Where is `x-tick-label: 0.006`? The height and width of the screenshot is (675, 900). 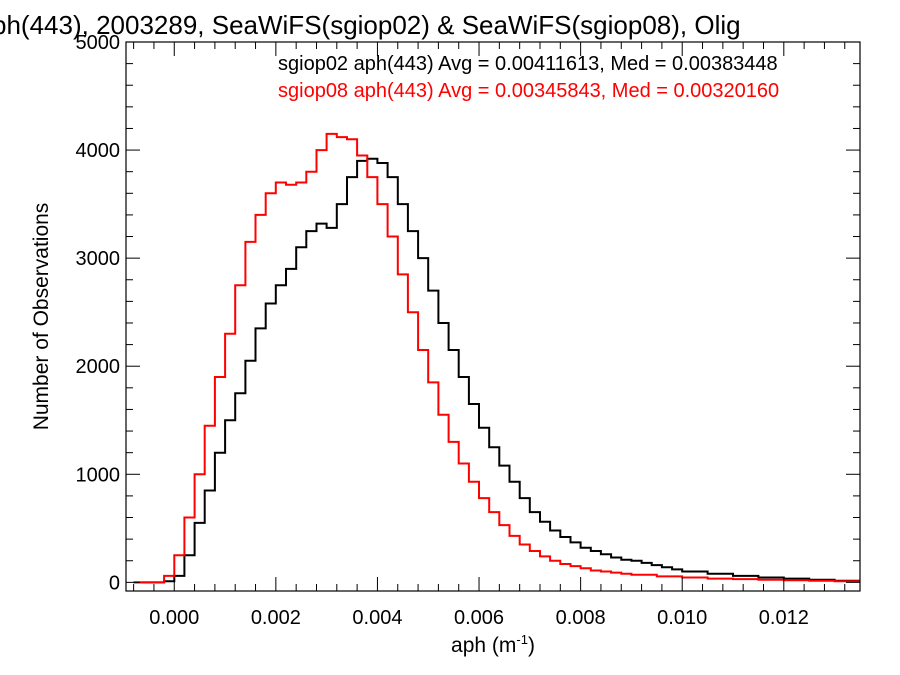 x-tick-label: 0.006 is located at coordinates (479, 618).